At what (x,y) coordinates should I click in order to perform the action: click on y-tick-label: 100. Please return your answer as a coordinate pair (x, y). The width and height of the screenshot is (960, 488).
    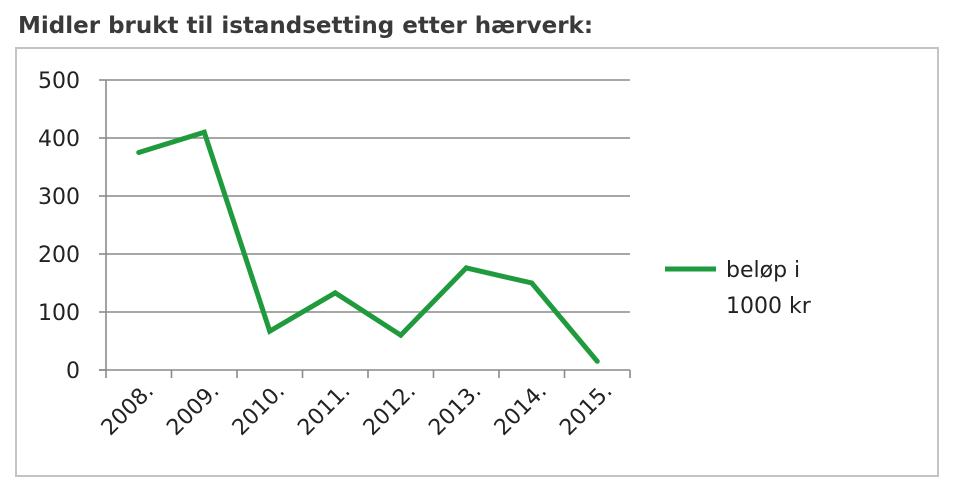
    Looking at the image, I should click on (59, 313).